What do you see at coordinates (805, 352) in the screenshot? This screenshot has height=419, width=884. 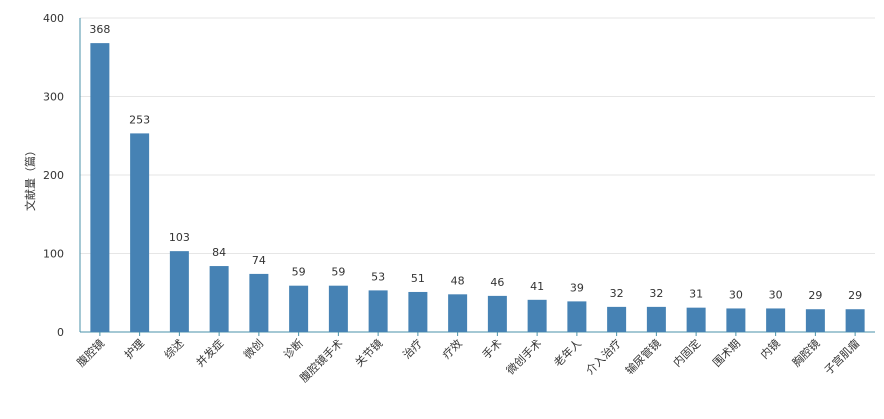 I see `x-tick-label: 胸腔镜` at bounding box center [805, 352].